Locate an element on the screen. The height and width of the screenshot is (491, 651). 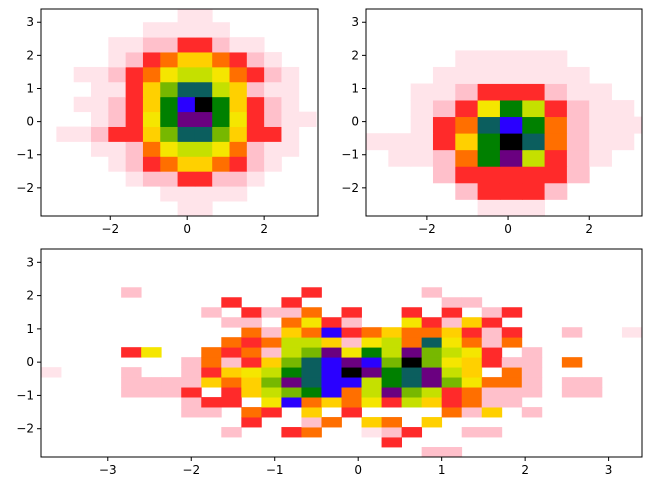
y-tick-label: −2 is located at coordinates (25, 188).